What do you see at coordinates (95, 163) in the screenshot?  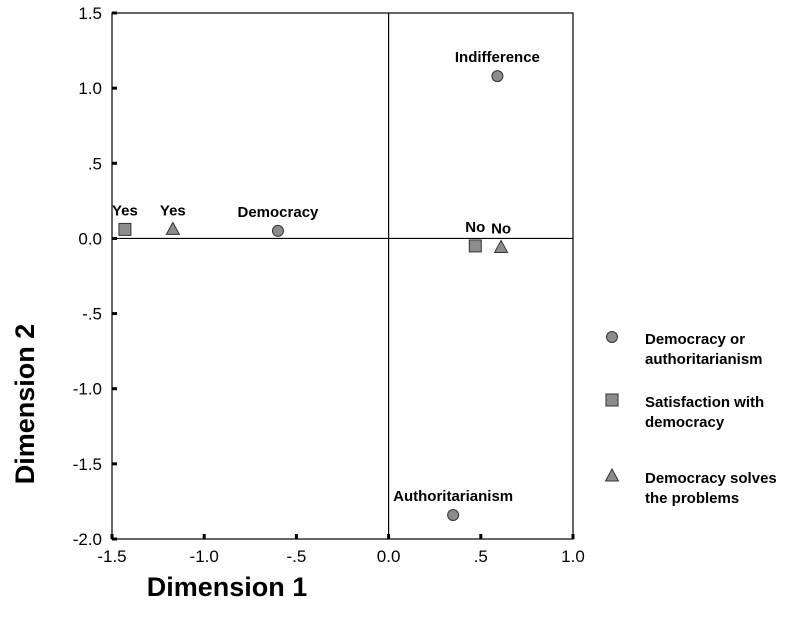 I see `y-tick-label: .5` at bounding box center [95, 163].